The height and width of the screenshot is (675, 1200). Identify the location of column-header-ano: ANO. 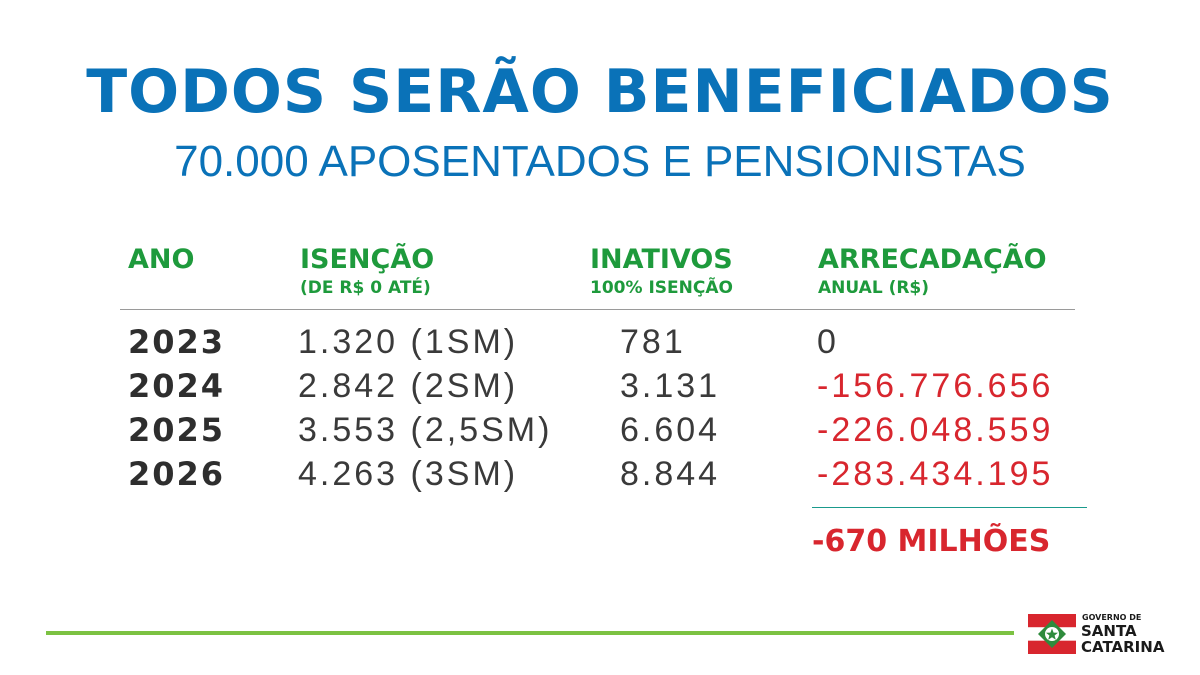
(161, 260).